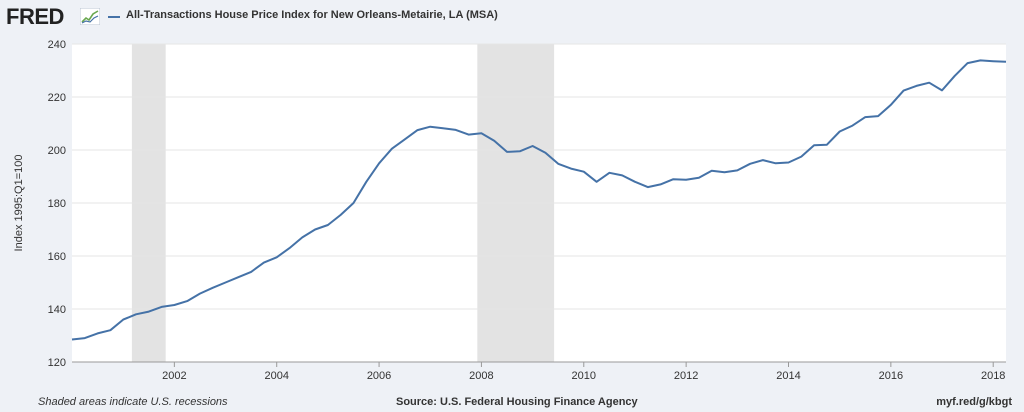  I want to click on y-tick-label-180: 180, so click(57, 204).